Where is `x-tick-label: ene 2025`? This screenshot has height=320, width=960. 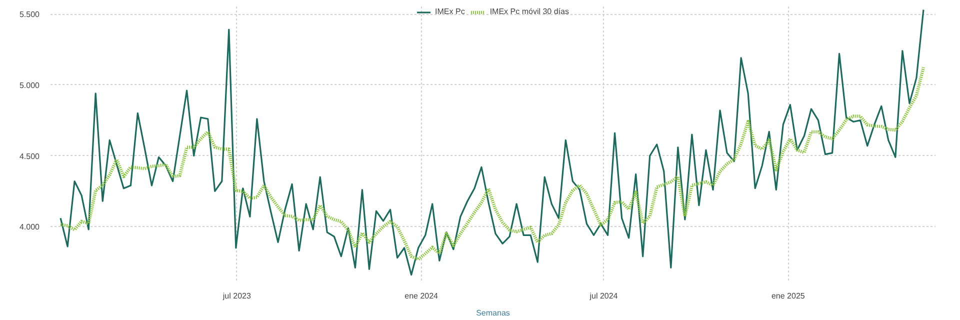 x-tick-label: ene 2025 is located at coordinates (788, 296).